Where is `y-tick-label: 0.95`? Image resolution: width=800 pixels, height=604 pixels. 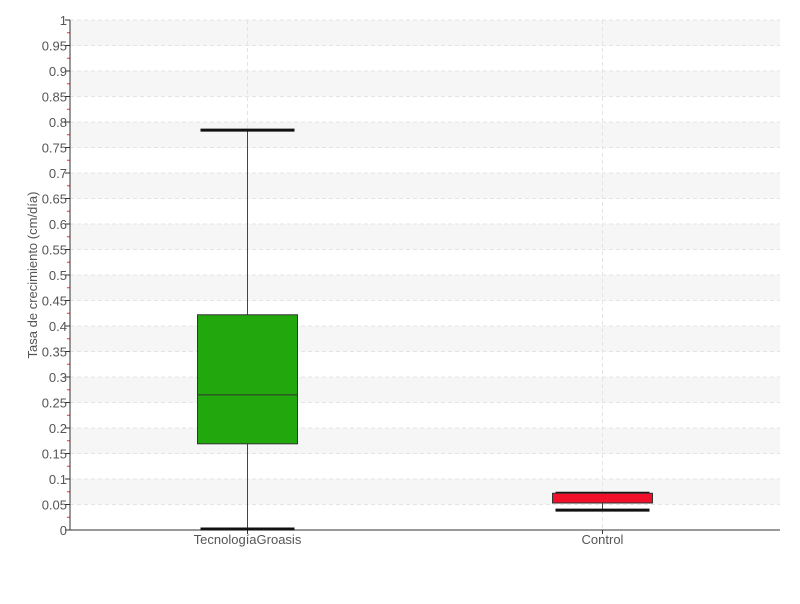 y-tick-label: 0.95 is located at coordinates (54, 46).